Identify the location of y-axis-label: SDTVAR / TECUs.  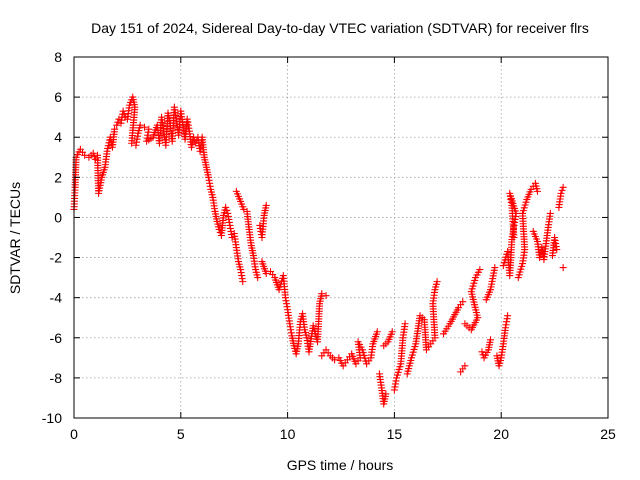
(15, 238).